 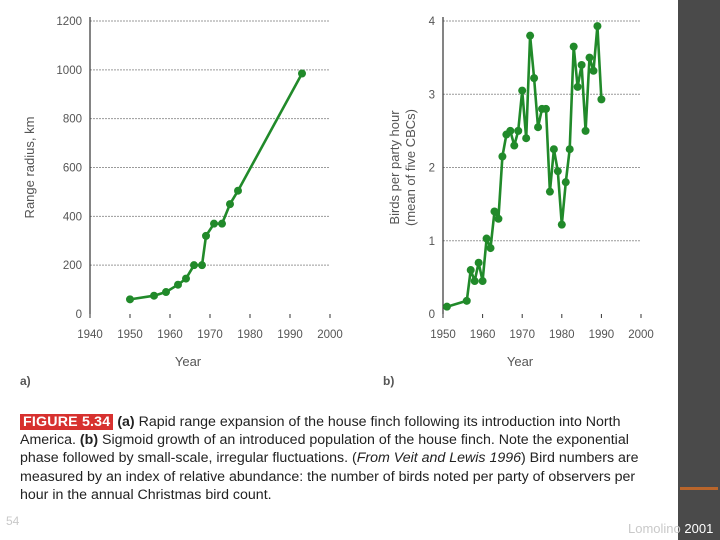 I want to click on y-axis-label-secondary: (mean of five CBCs), so click(x=410, y=167).